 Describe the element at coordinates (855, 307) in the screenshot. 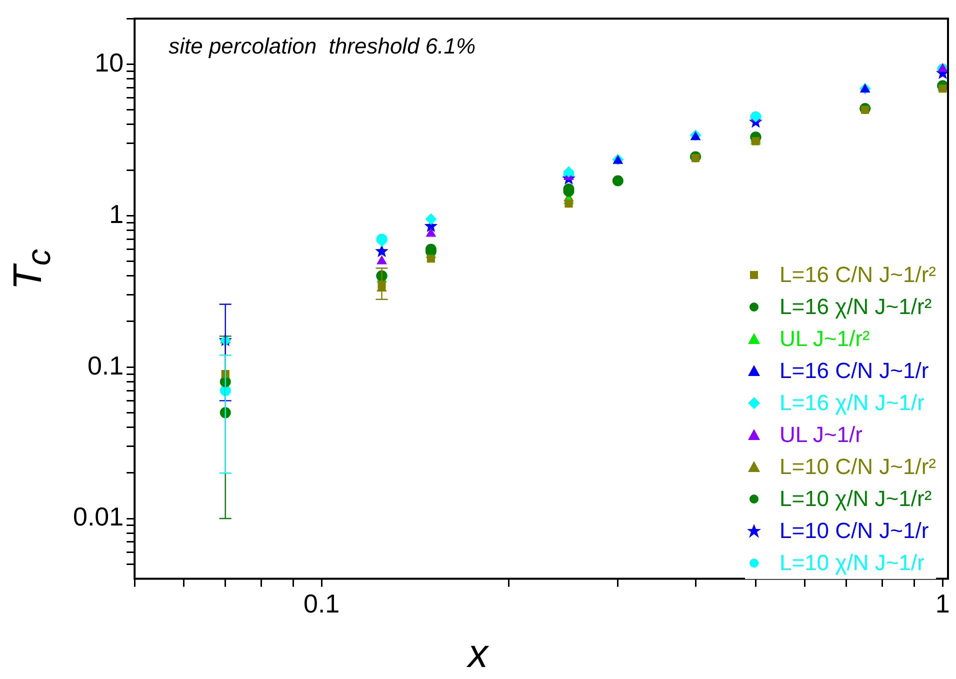

I see `legend-label: L=16 χ/N J~1/r²` at that location.